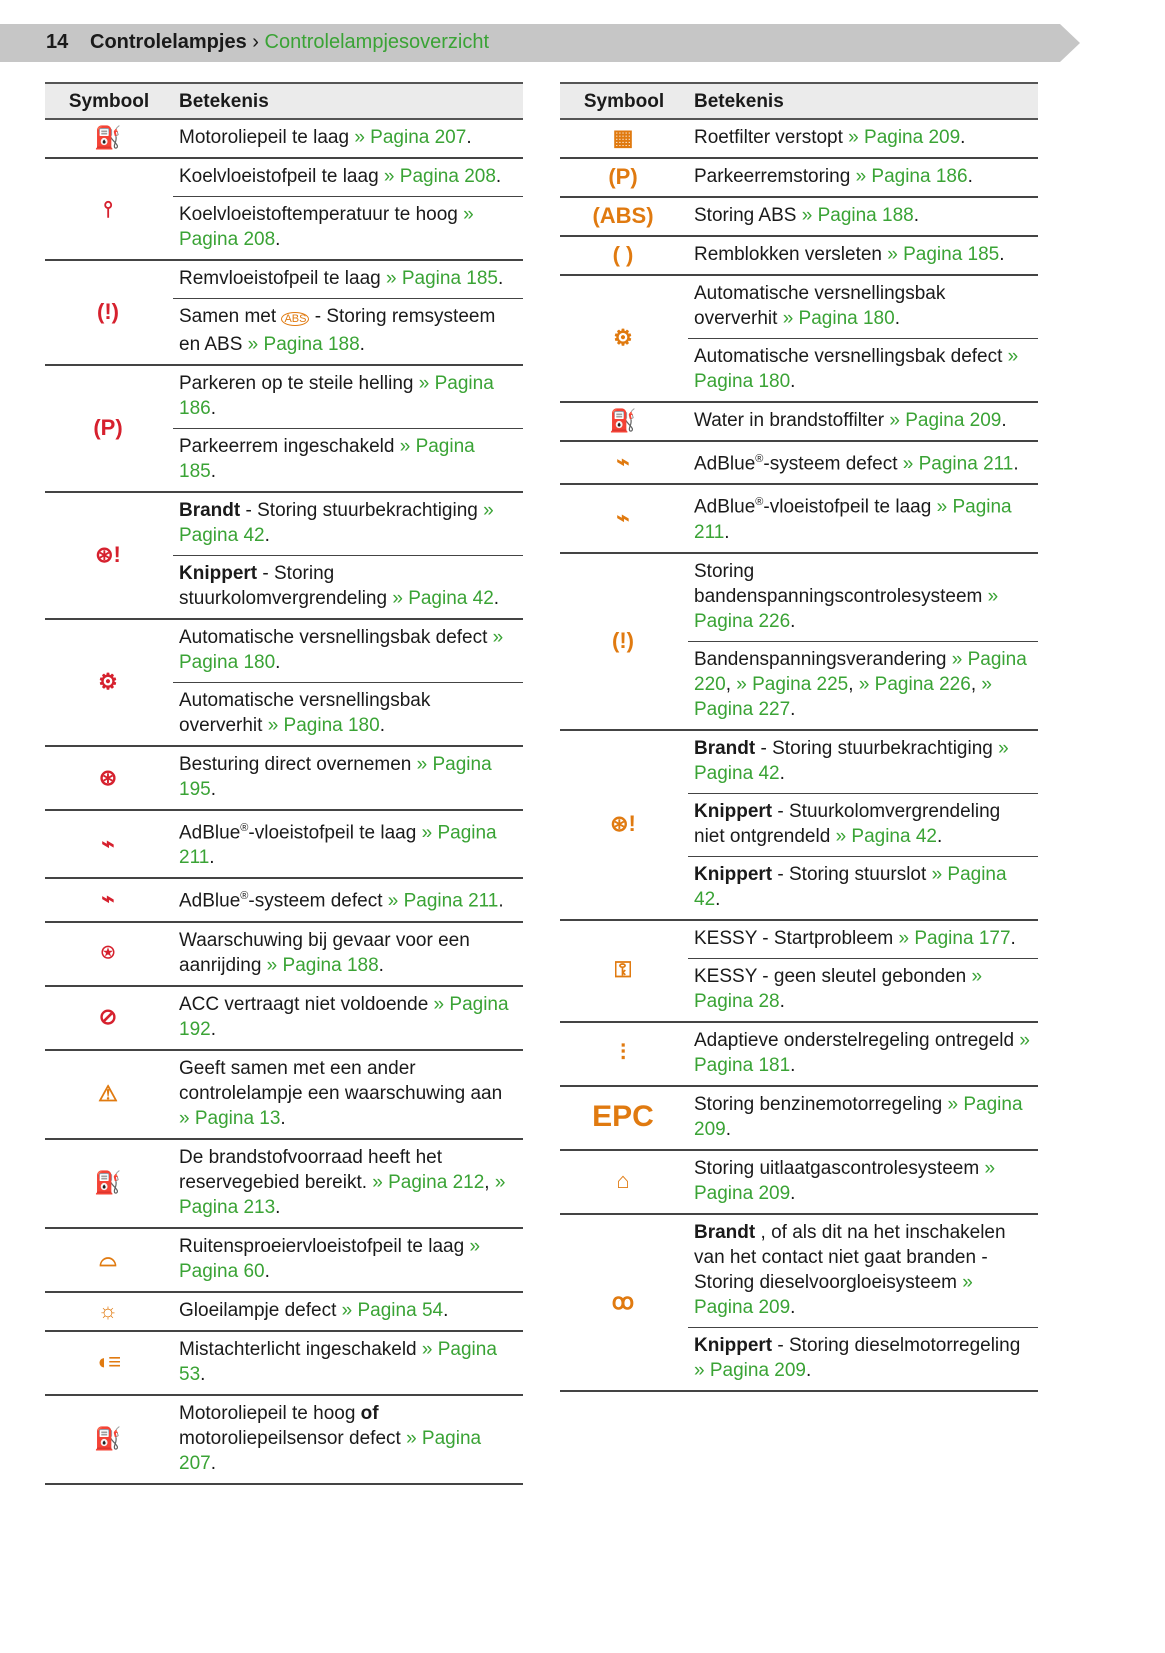  Describe the element at coordinates (342, 1194) in the screenshot. I see `page-link: » Pagina 213` at that location.